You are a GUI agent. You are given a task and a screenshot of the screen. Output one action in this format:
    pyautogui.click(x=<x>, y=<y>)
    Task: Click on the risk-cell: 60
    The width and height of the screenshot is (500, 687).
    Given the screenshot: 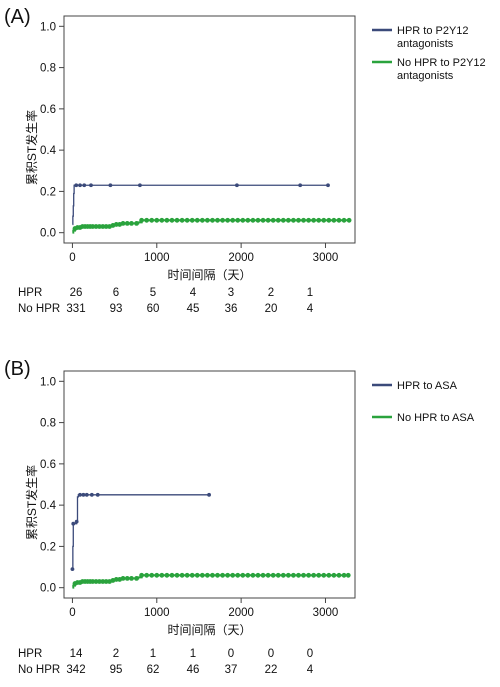 What is the action you would take?
    pyautogui.click(x=153, y=309)
    